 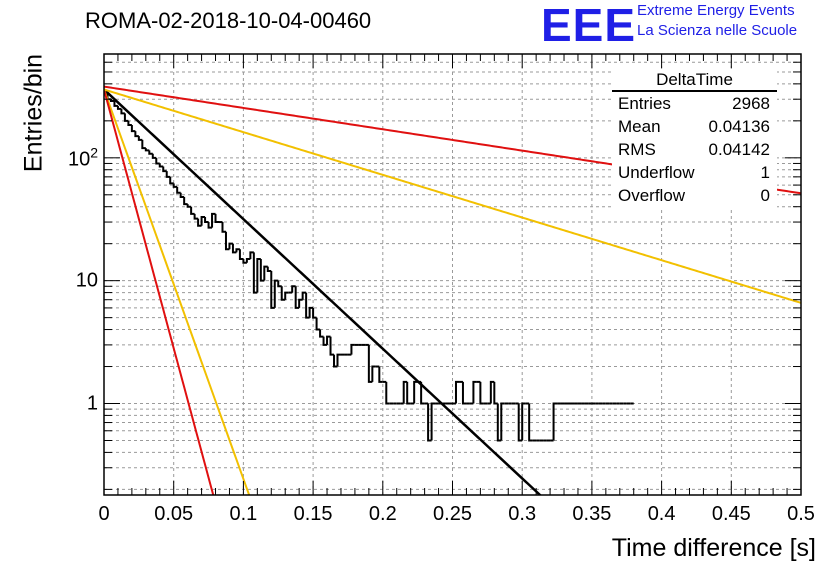 I want to click on stats-value: 0, so click(x=765, y=195).